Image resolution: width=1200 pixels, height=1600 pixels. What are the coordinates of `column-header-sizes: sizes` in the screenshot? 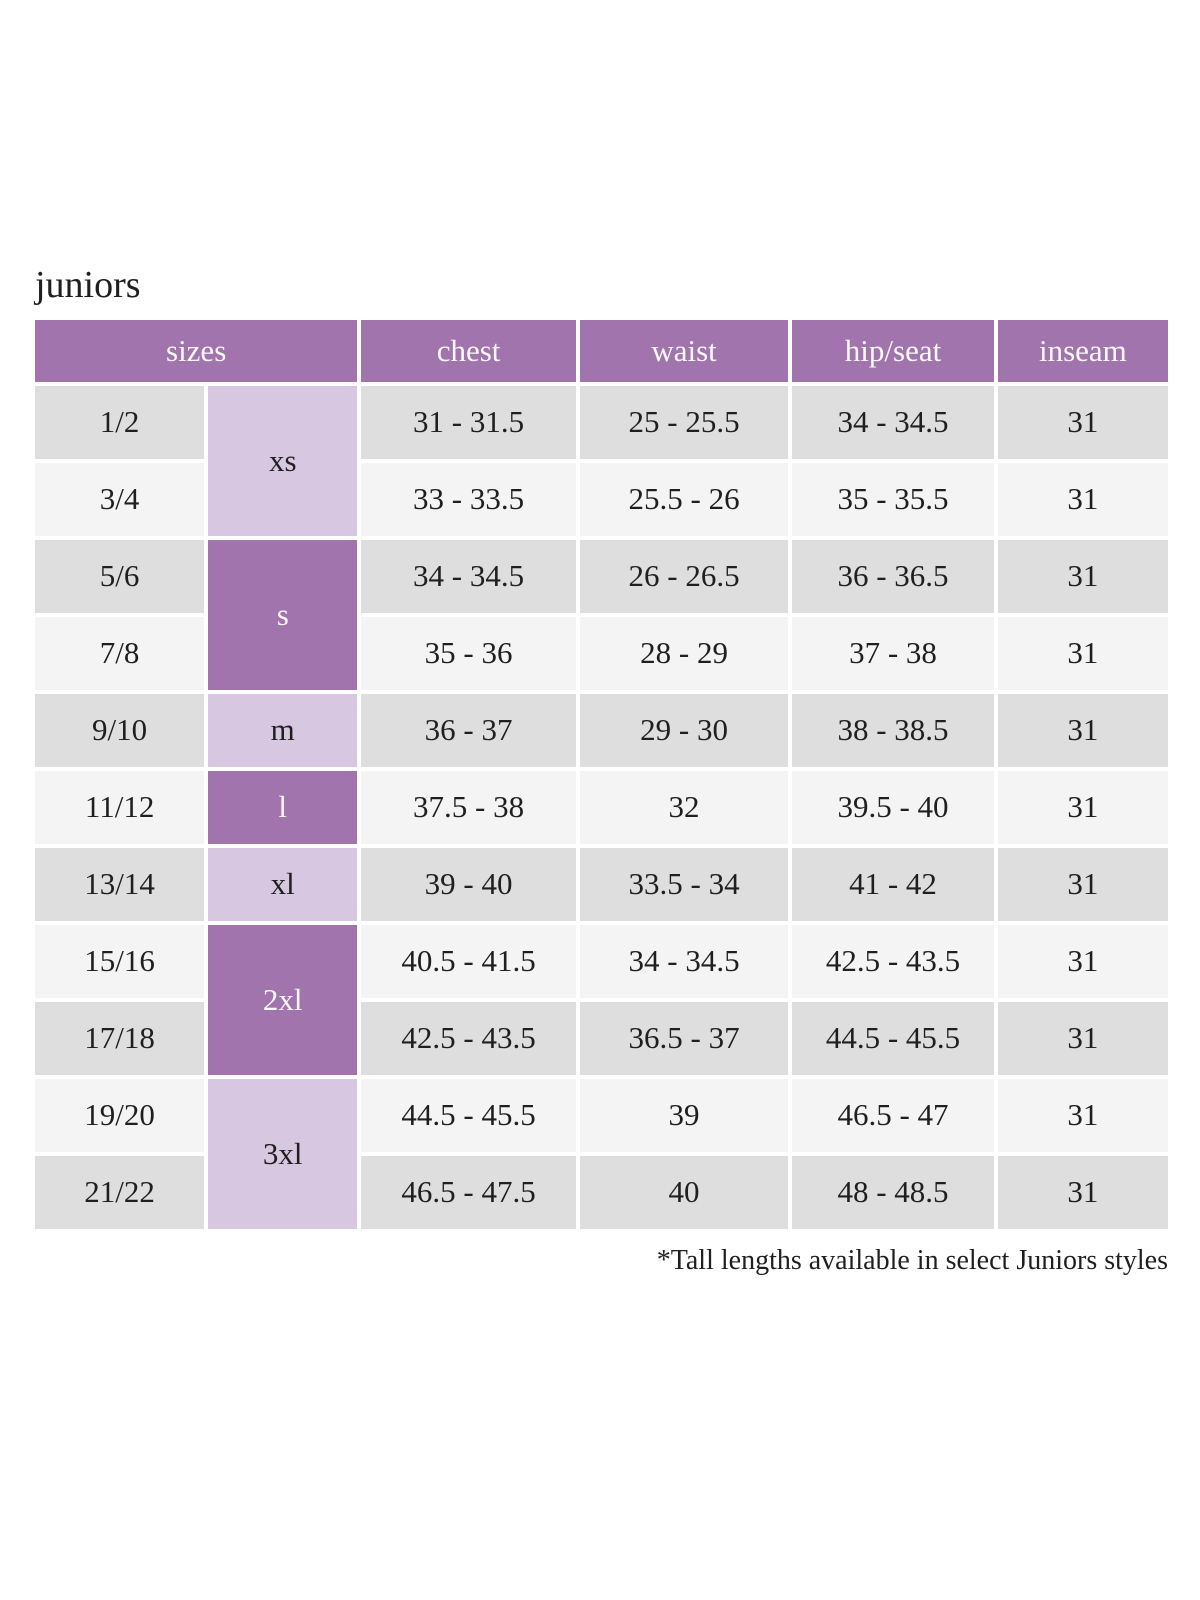 It's located at (196, 350).